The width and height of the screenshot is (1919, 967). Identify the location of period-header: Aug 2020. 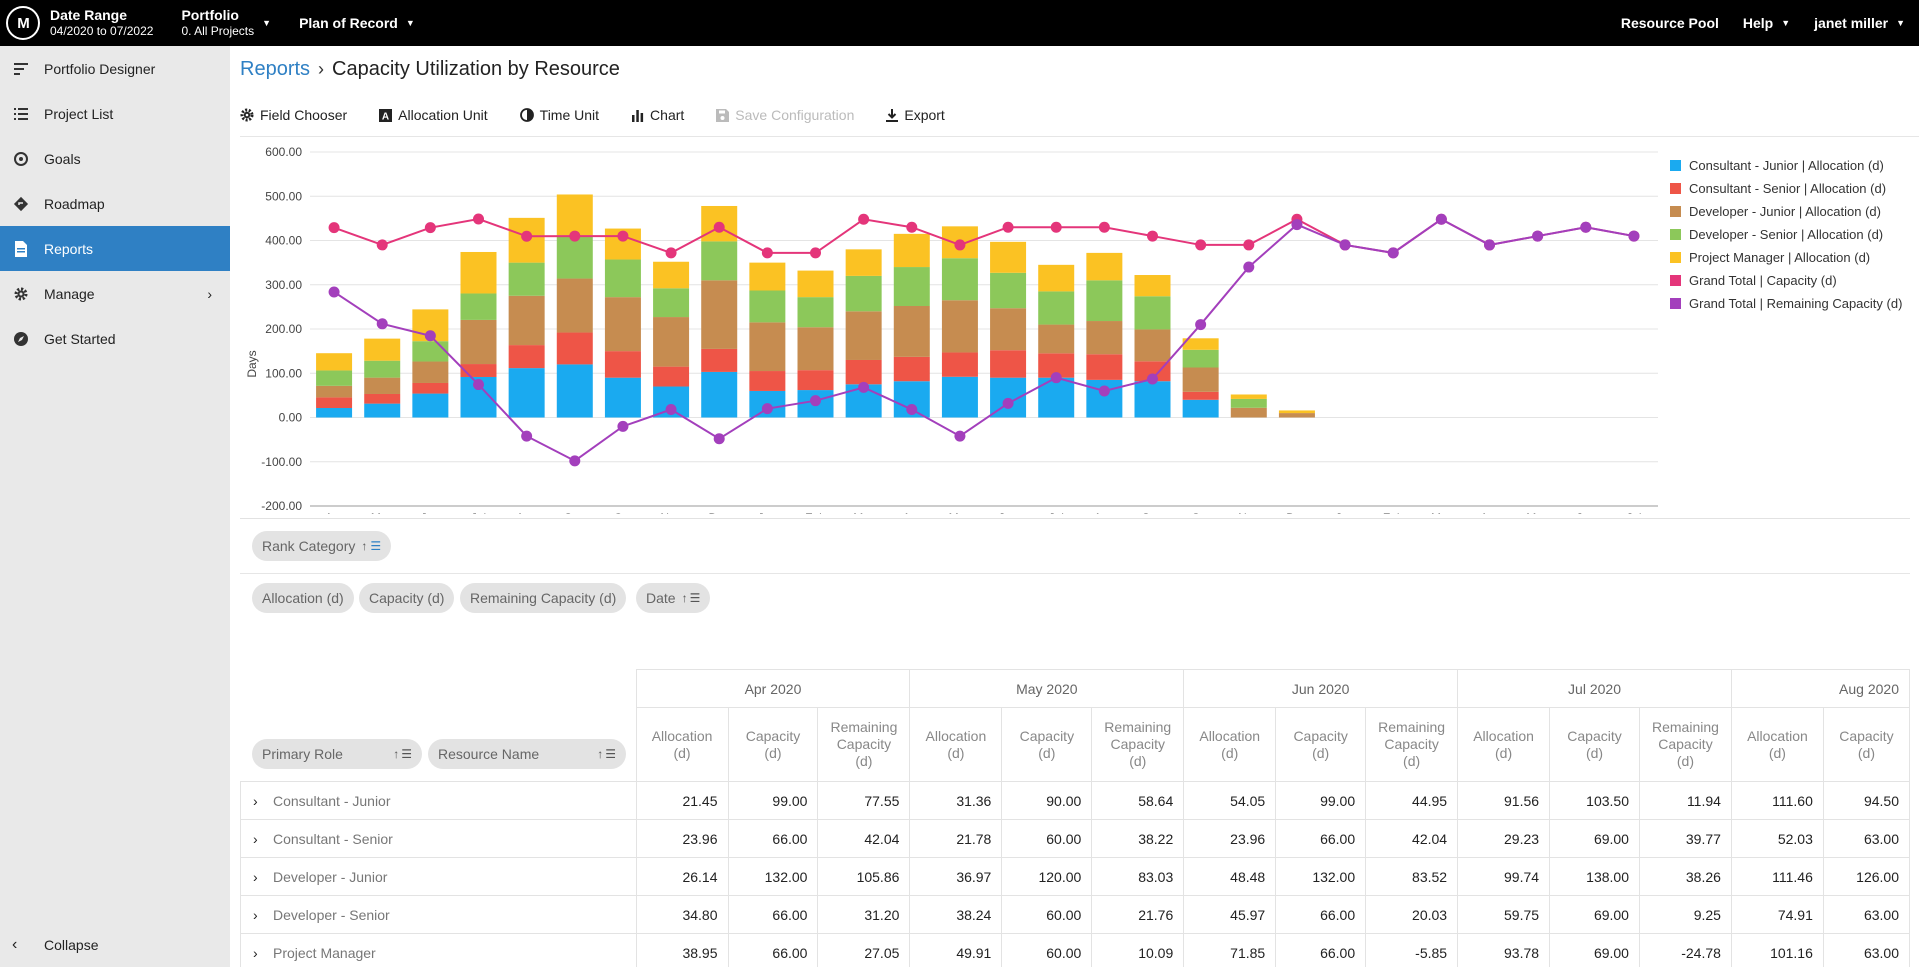
(1820, 688).